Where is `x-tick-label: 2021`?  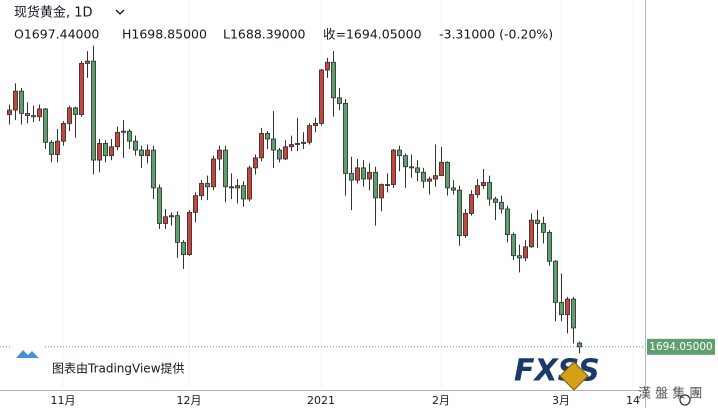 x-tick-label: 2021 is located at coordinates (321, 400).